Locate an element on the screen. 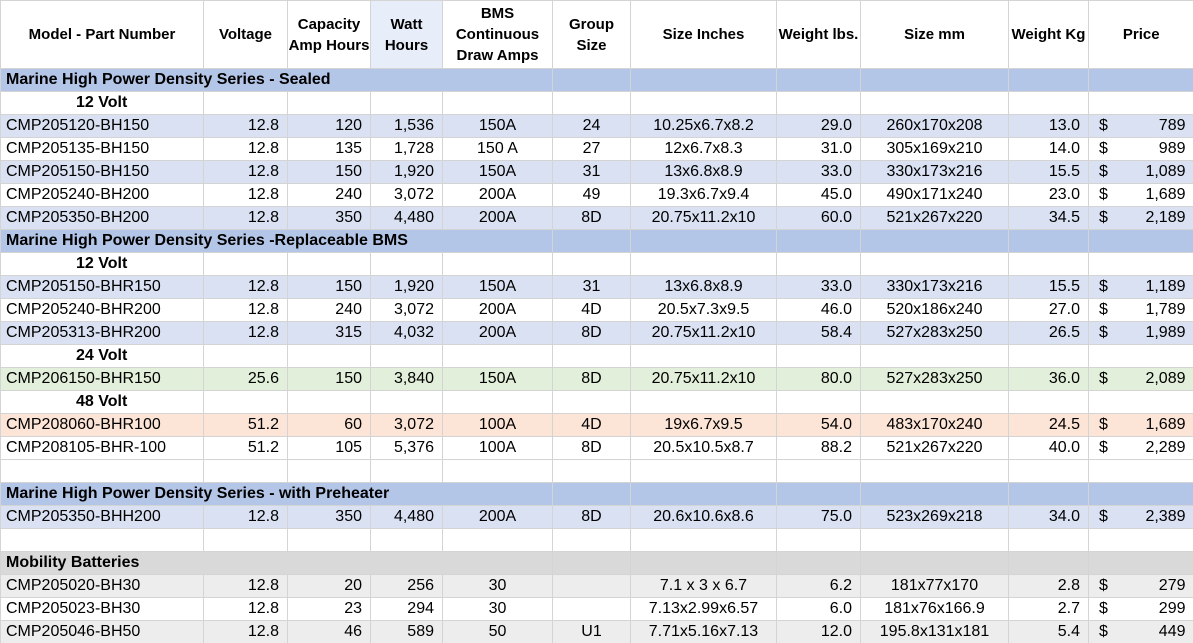 The height and width of the screenshot is (643, 1193). cell-weight-kg: 27.0 is located at coordinates (1048, 310).